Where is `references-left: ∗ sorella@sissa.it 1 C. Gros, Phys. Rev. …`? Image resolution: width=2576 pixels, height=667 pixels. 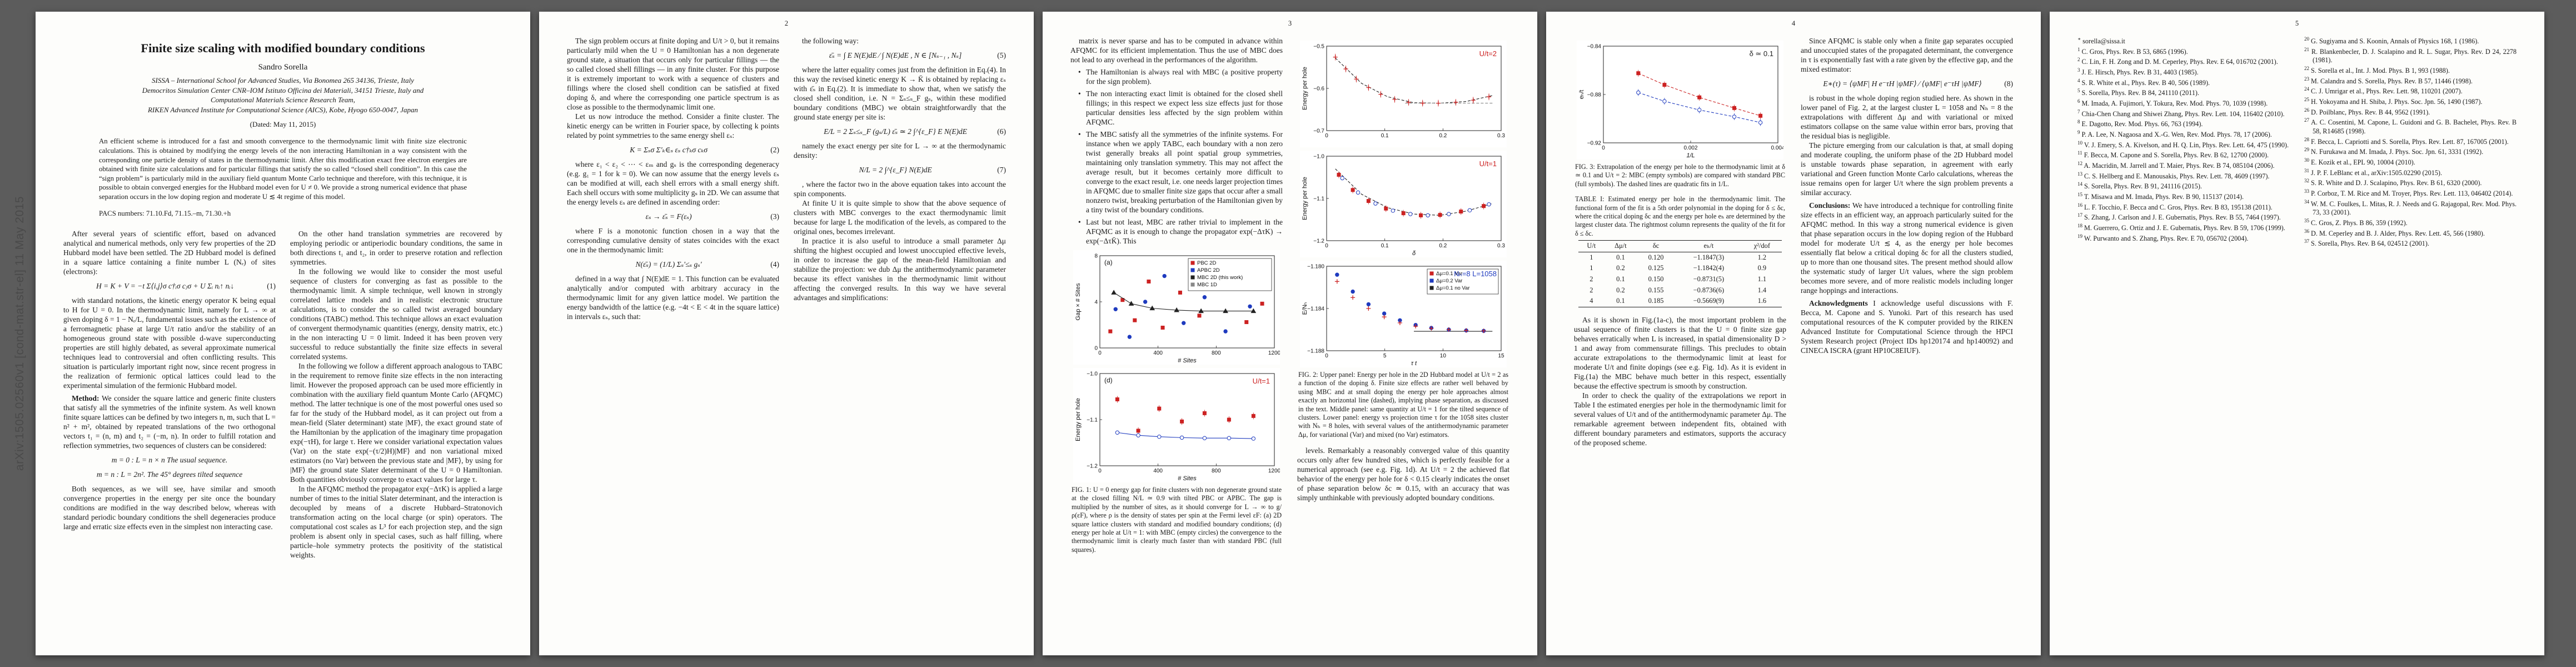
references-left: ∗ sorella@sissa.it 1 C. Gros, Phys. Rev. … is located at coordinates (2183, 336).